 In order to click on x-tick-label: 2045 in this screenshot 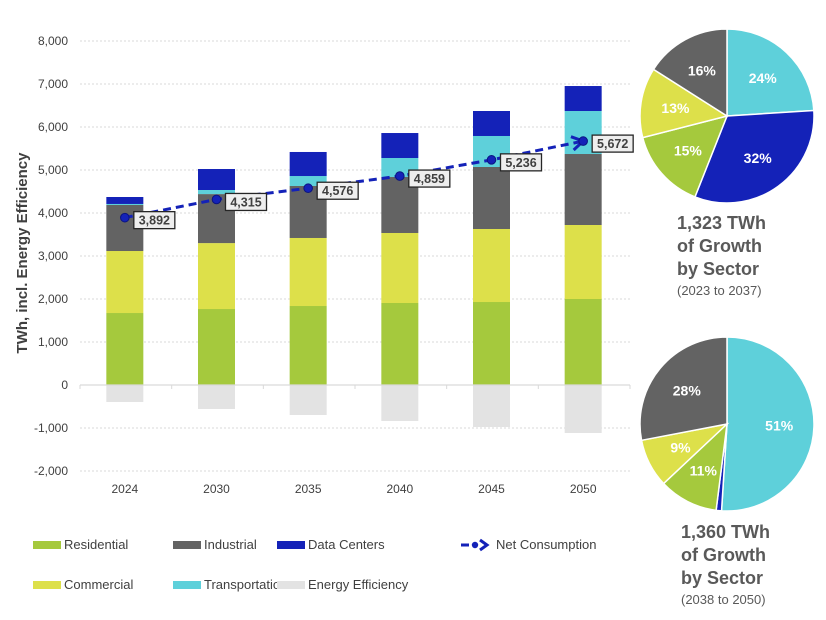, I will do `click(491, 489)`.